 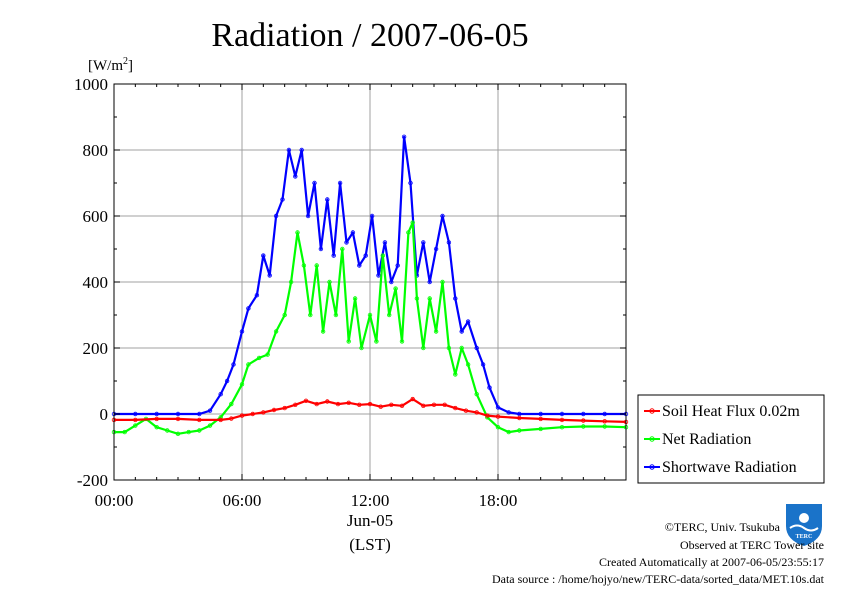 I want to click on legend-label: Shortwave Radiation, so click(x=729, y=467).